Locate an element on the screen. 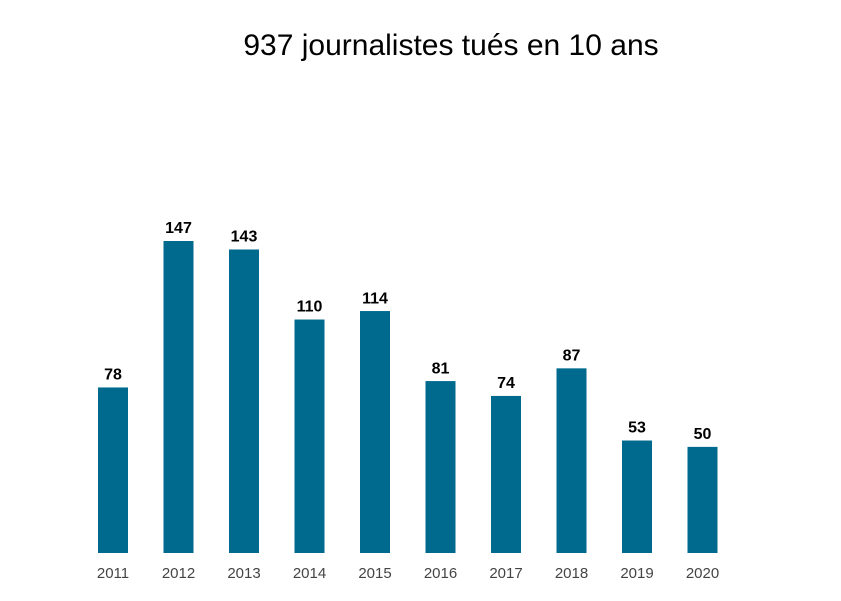 The width and height of the screenshot is (841, 601). x-tick-label: 2020 is located at coordinates (702, 573).